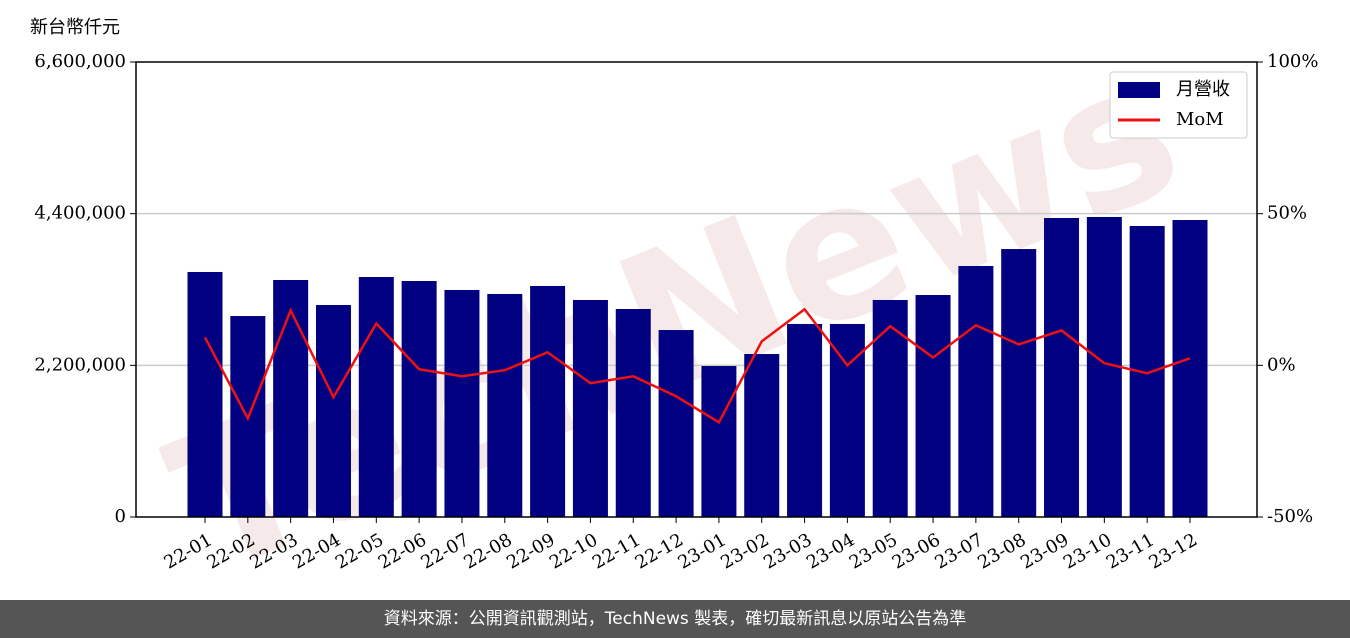 This screenshot has width=1350, height=638. Describe the element at coordinates (675, 619) in the screenshot. I see `footer: 資料來源：公開資訊觀測站，TechNews 製表，確切最新訊息以原站公告為準` at that location.